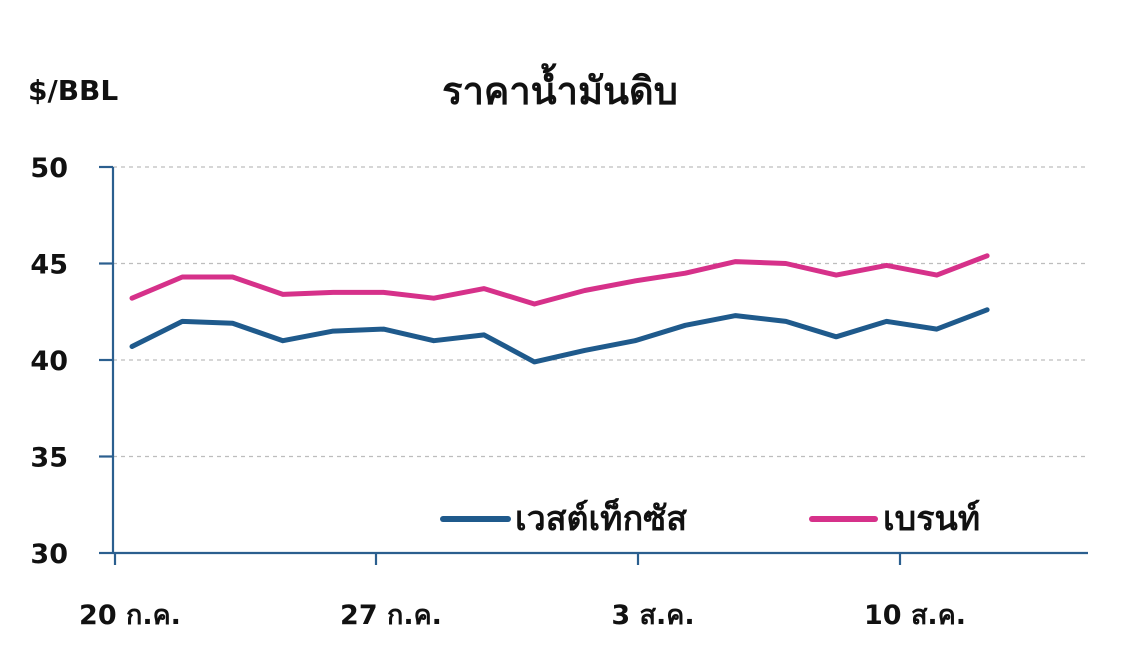  What do you see at coordinates (560, 88) in the screenshot?
I see `chart-title: ราคาน้ำมันดิบ` at bounding box center [560, 88].